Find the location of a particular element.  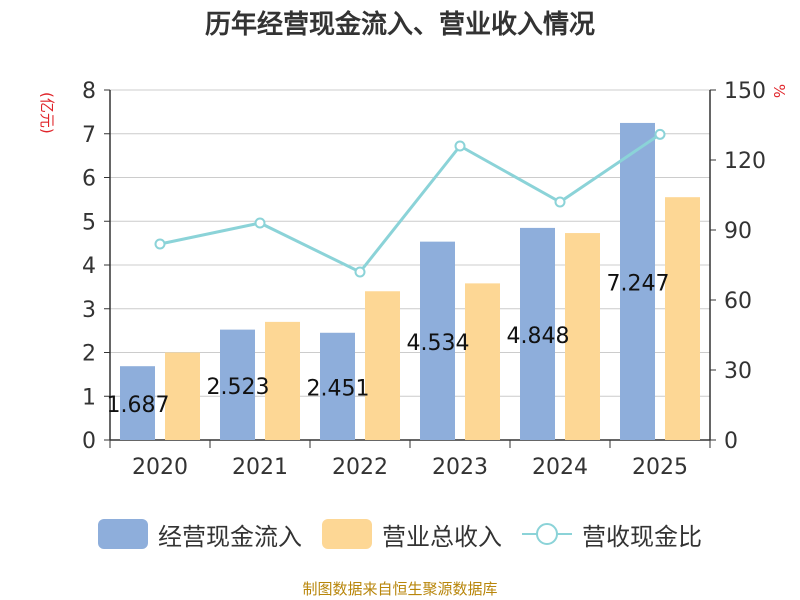

x-axis-tick-label: 2022 is located at coordinates (360, 467).